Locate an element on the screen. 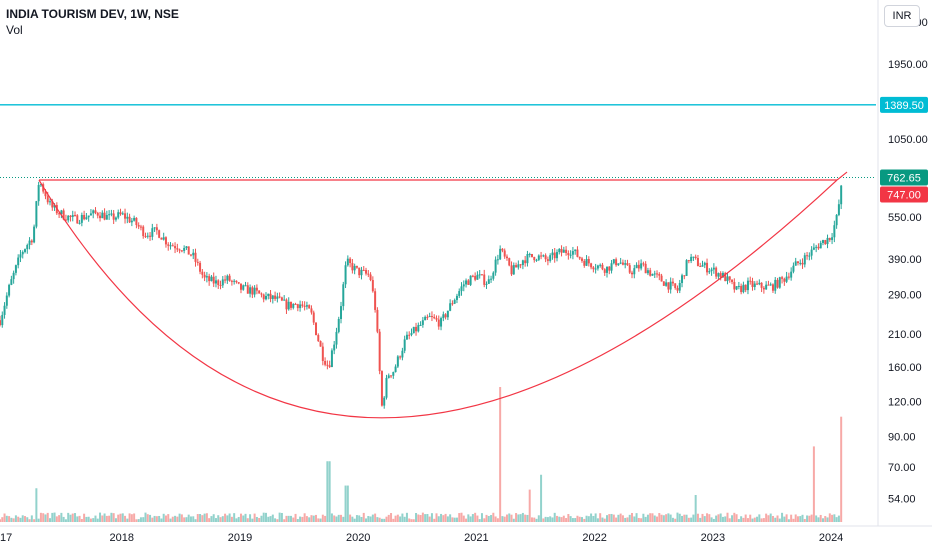  time-tick-label: 2022 is located at coordinates (594, 538).